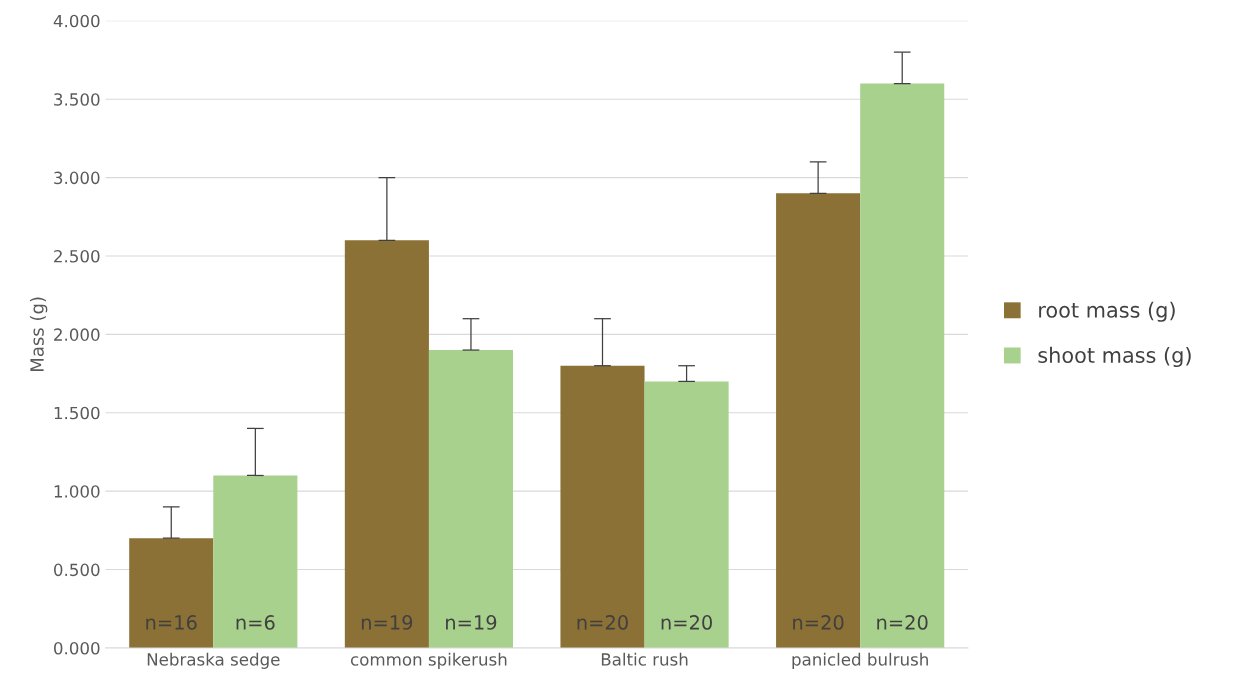  What do you see at coordinates (77, 491) in the screenshot?
I see `y-tick-label: 1.000` at bounding box center [77, 491].